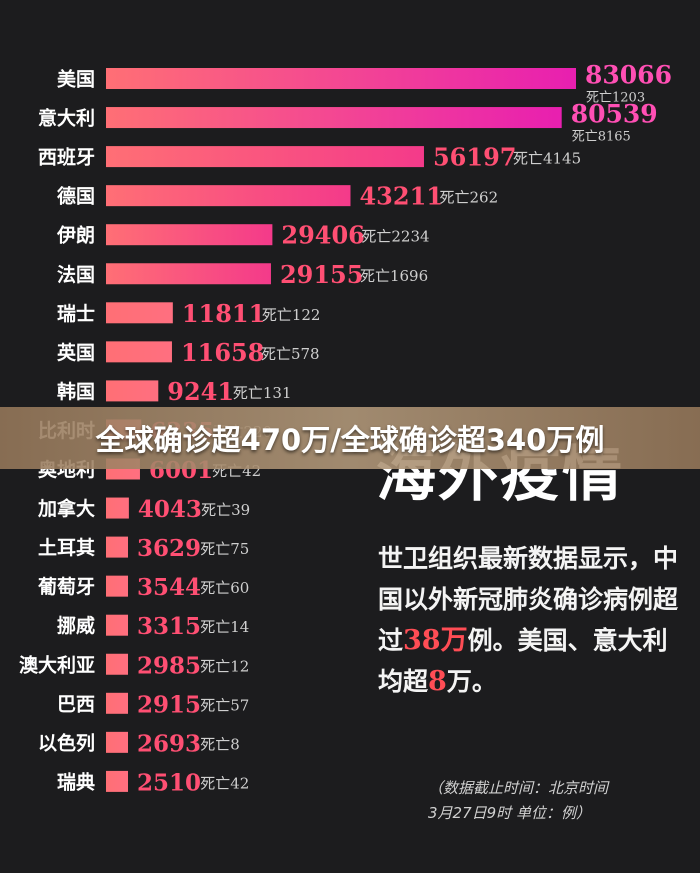  I want to click on value-label: 83066, so click(628, 75).